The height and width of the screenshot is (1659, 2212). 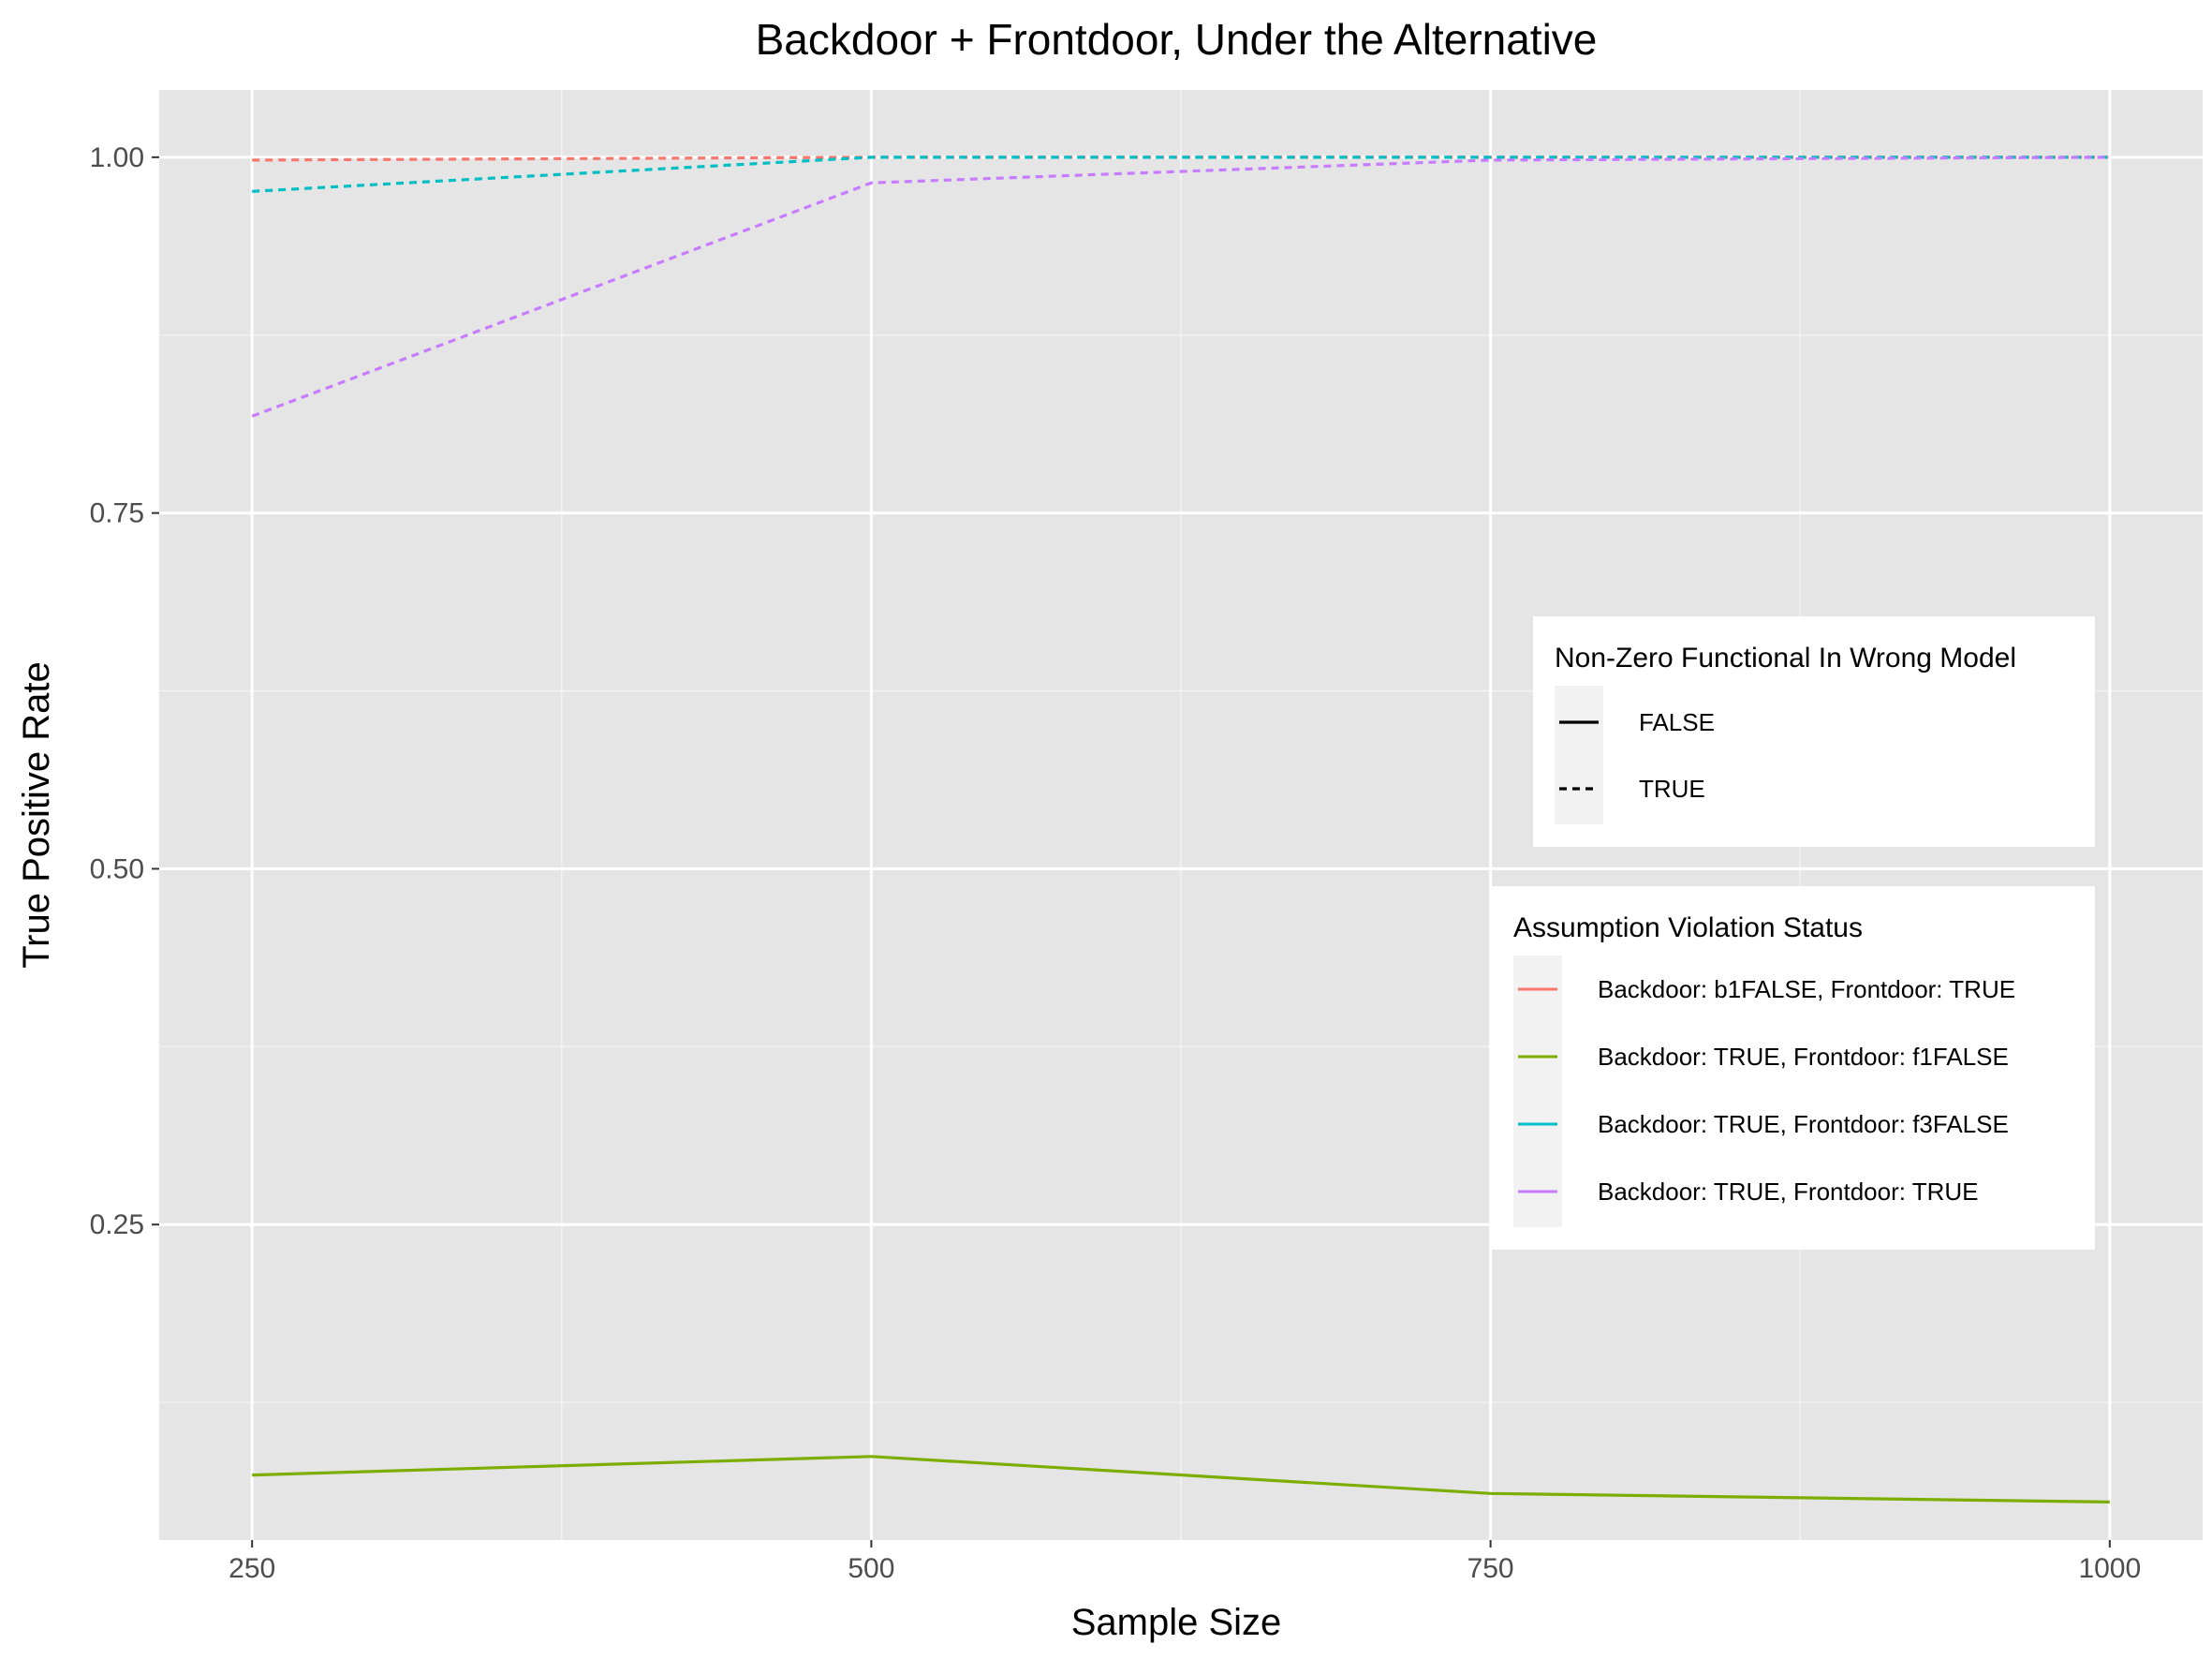 What do you see at coordinates (117, 1224) in the screenshot?
I see `y-tick-label: 0.25` at bounding box center [117, 1224].